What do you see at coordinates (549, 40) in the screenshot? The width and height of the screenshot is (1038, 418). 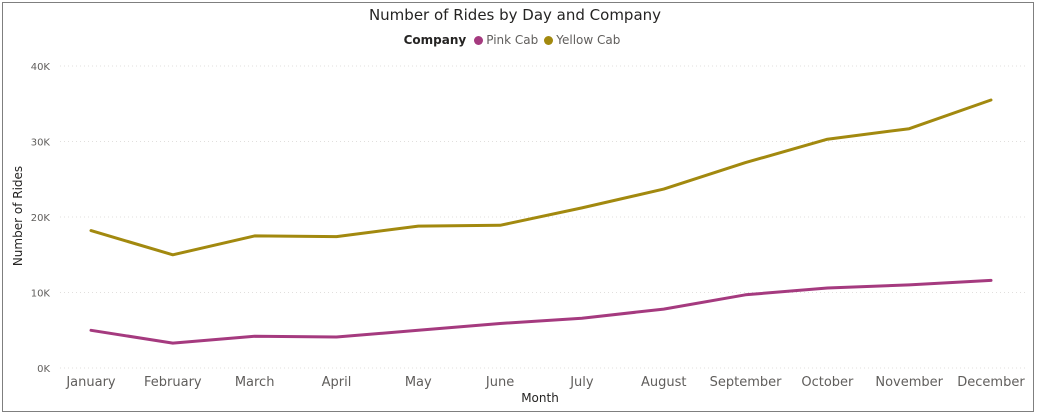 I see `legend-marker-yellow-cab` at bounding box center [549, 40].